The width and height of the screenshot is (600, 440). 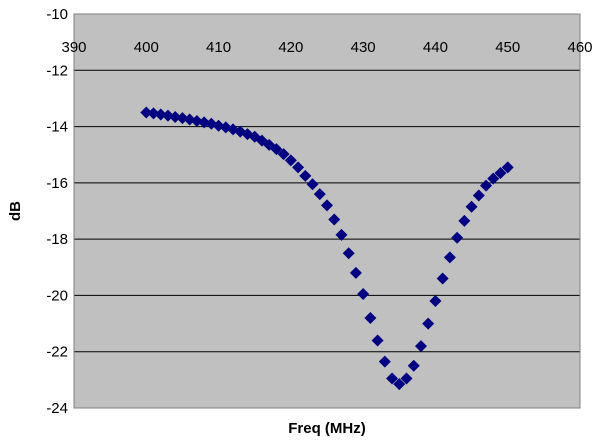 I want to click on x-tick-label: 390, so click(x=73, y=47).